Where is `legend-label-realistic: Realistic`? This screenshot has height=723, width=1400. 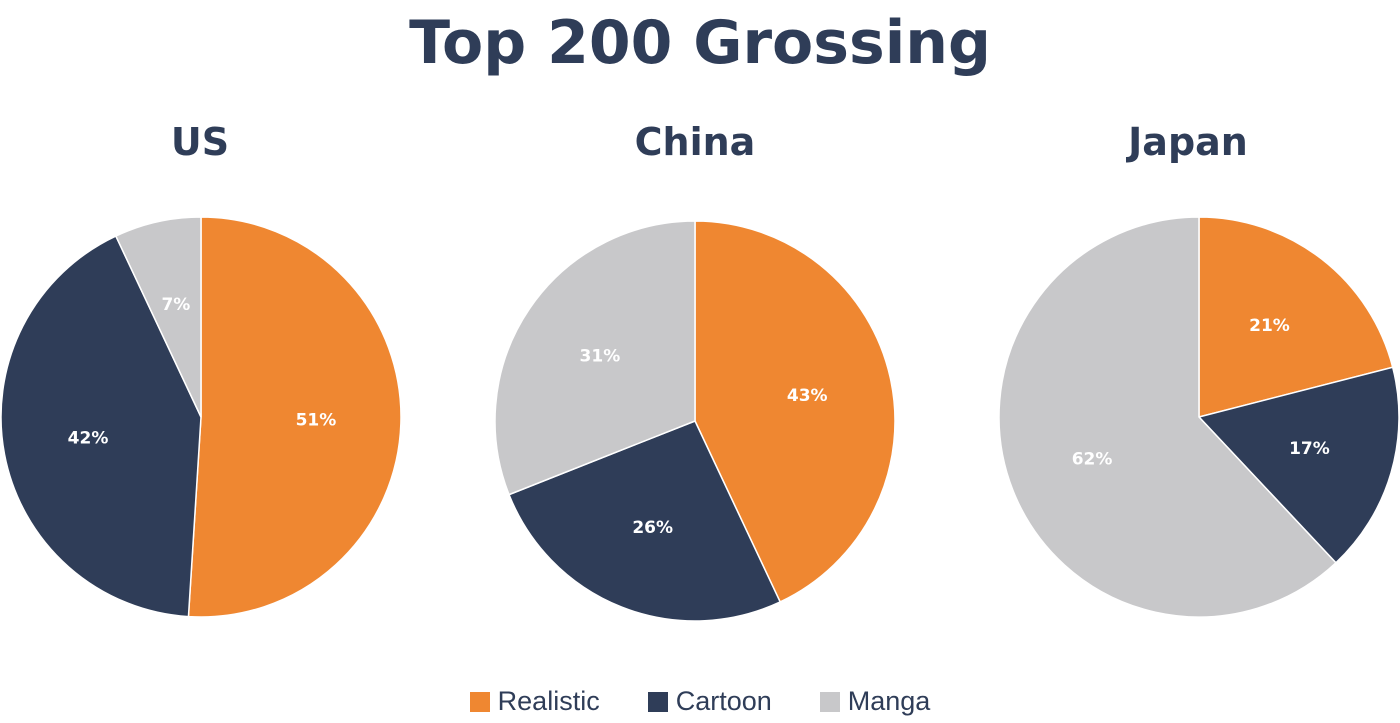 legend-label-realistic: Realistic is located at coordinates (548, 701).